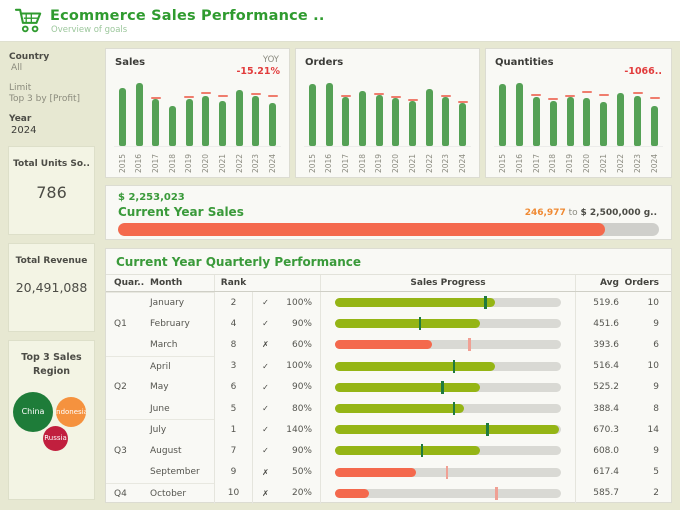 The width and height of the screenshot is (680, 510). What do you see at coordinates (20, 88) in the screenshot?
I see `limit-filter-label: Limit` at bounding box center [20, 88].